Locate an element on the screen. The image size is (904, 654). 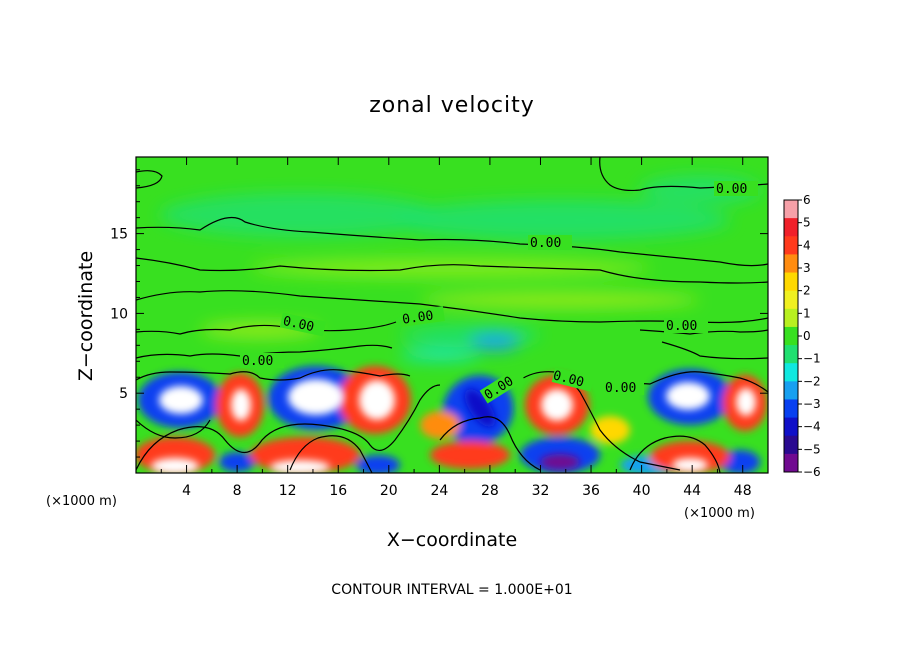
x-axis-label: X−coordinate is located at coordinates (452, 540).